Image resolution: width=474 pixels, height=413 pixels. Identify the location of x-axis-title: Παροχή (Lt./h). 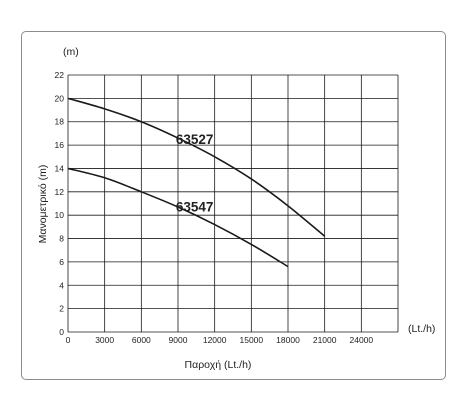
(218, 365).